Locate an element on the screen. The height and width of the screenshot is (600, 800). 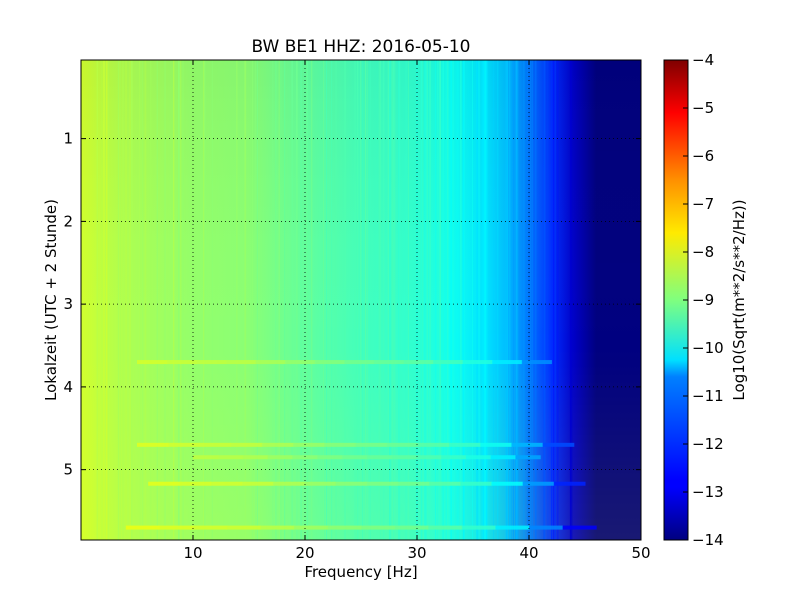
colorbar-ticks: −4 −5 −6 −7 −8 −9 −10 −11 −12 −13 −14 is located at coordinates (703, 300).